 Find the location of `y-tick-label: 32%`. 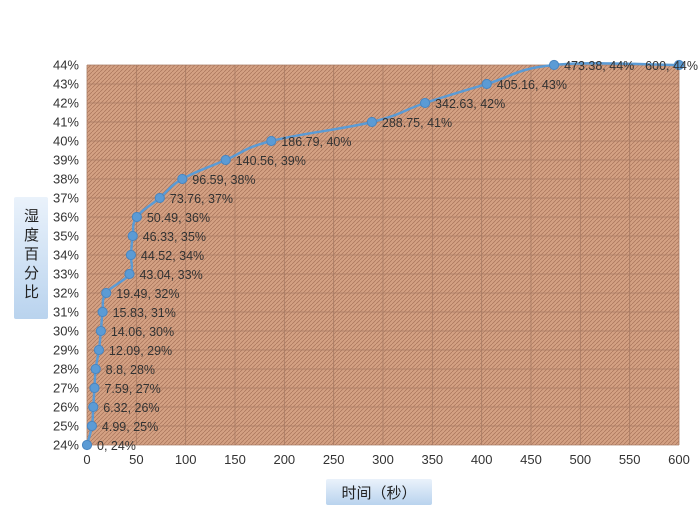

y-tick-label: 32% is located at coordinates (66, 293).